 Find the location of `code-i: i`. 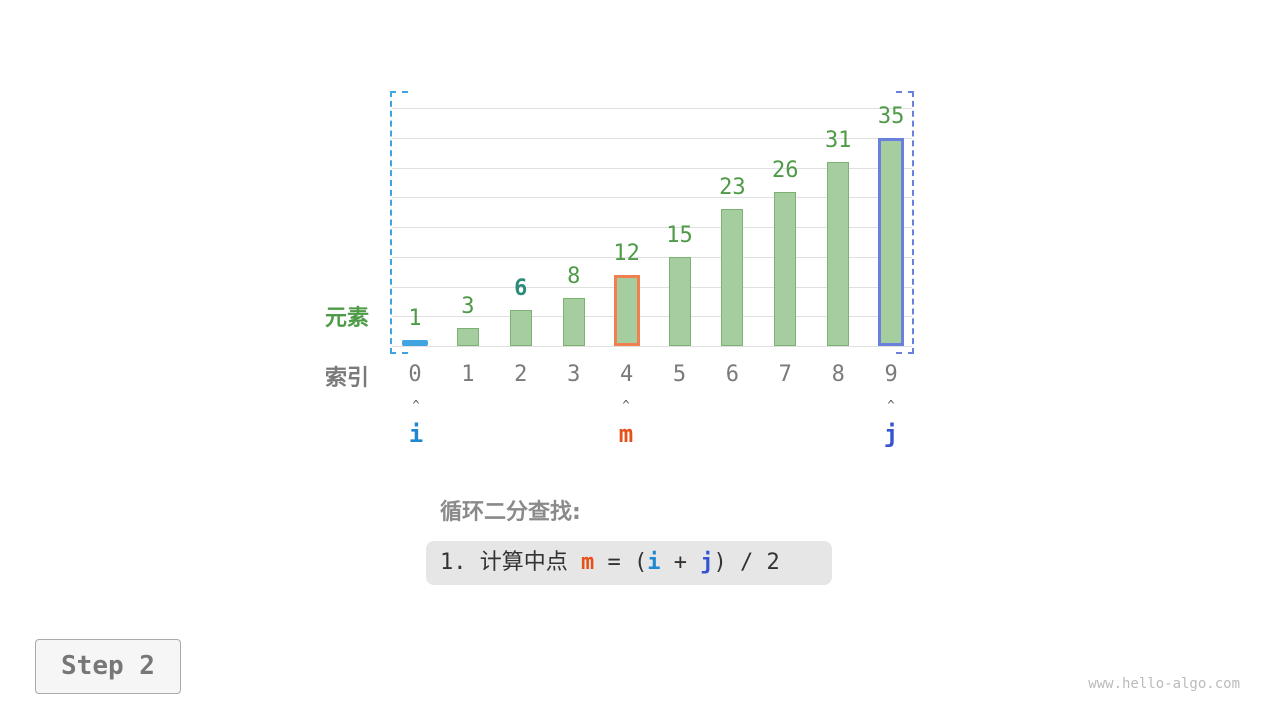

code-i: i is located at coordinates (654, 562).